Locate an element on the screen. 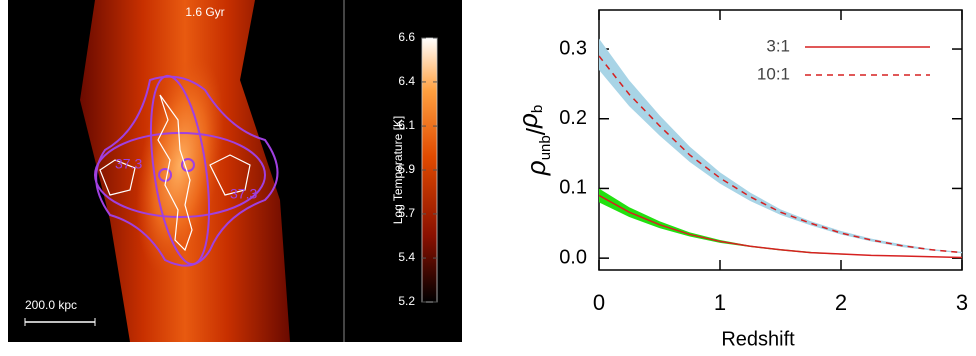 This screenshot has height=356, width=976. legend-label: 10:1 is located at coordinates (773, 73).